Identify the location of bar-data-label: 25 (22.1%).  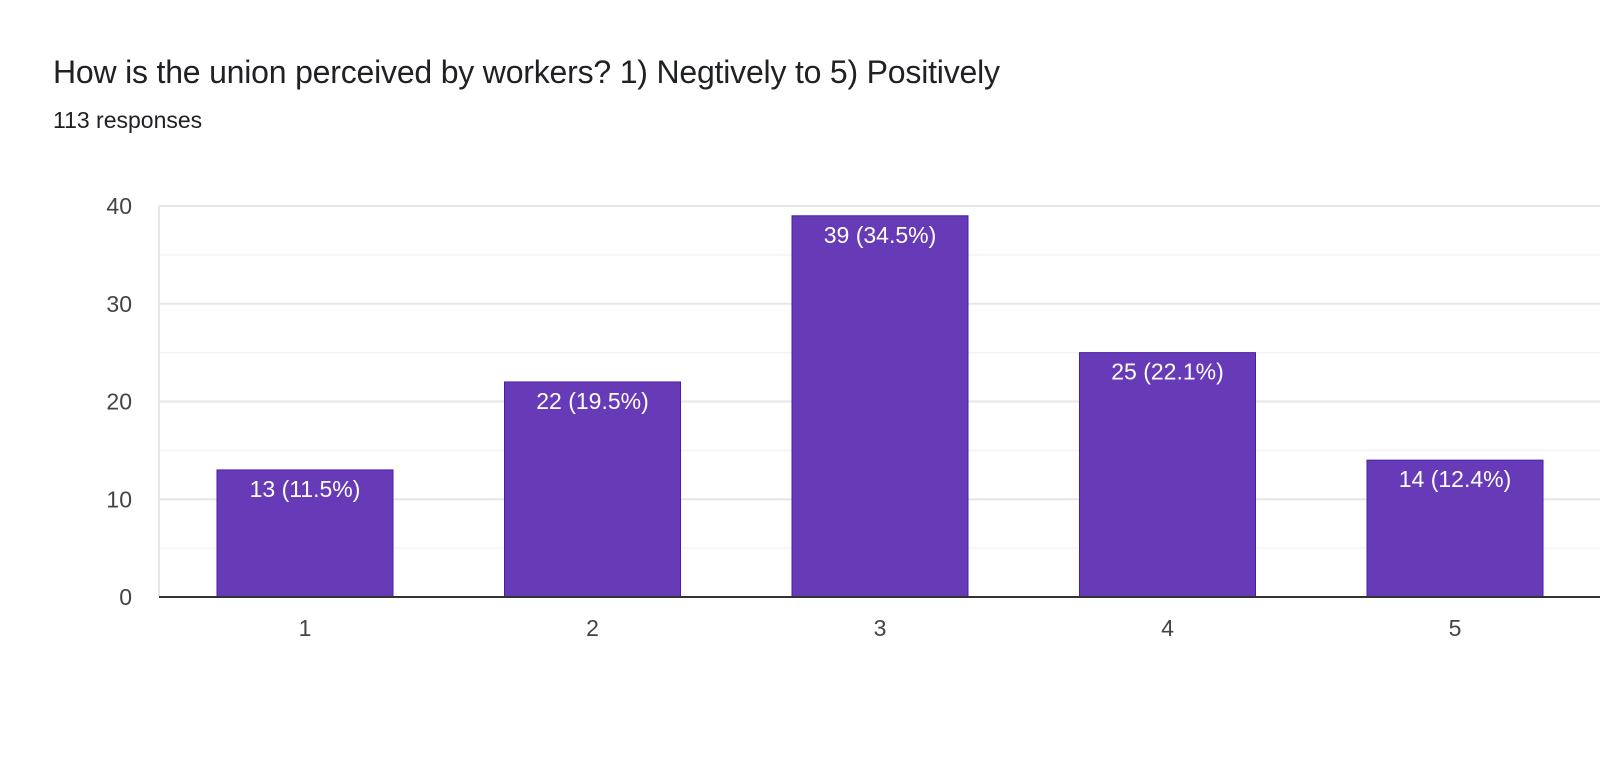
(1167, 372).